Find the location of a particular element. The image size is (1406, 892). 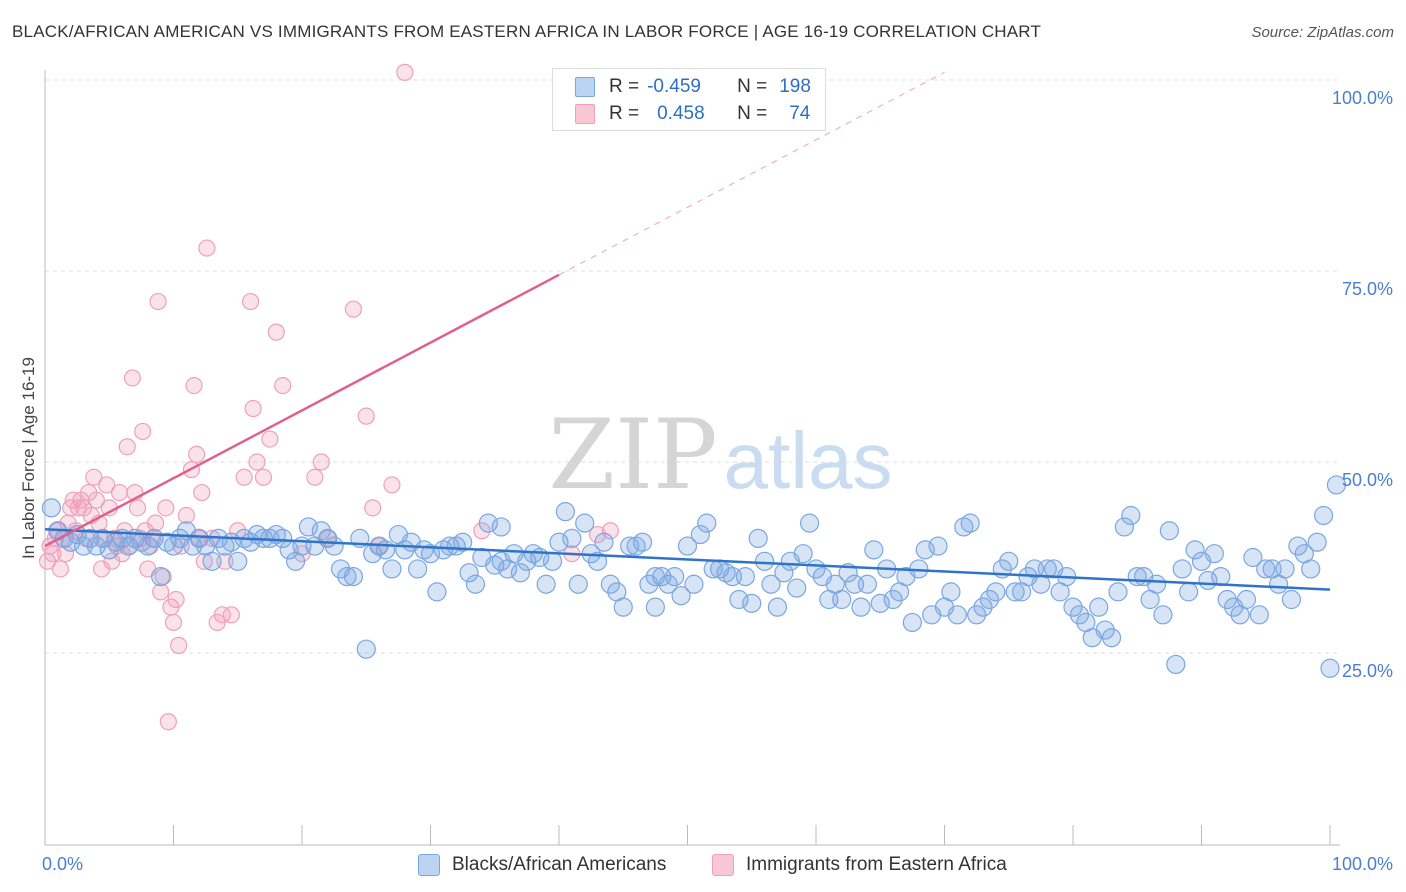

legend-r-label: R = is located at coordinates (624, 113).